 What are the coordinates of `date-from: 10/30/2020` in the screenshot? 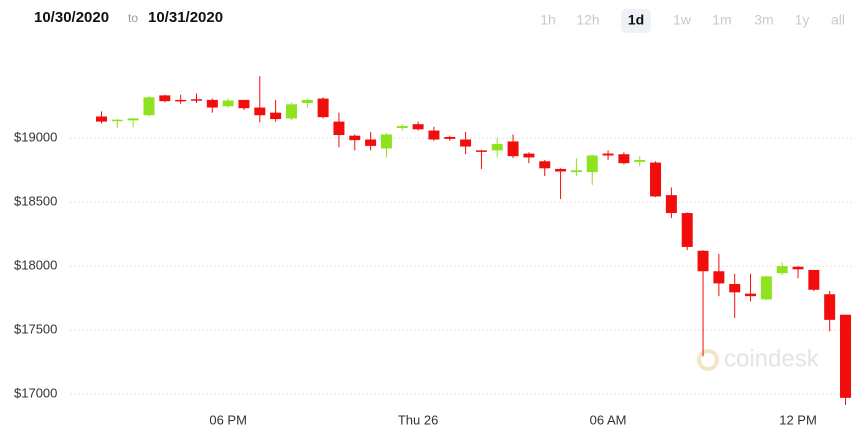 It's located at (71, 17).